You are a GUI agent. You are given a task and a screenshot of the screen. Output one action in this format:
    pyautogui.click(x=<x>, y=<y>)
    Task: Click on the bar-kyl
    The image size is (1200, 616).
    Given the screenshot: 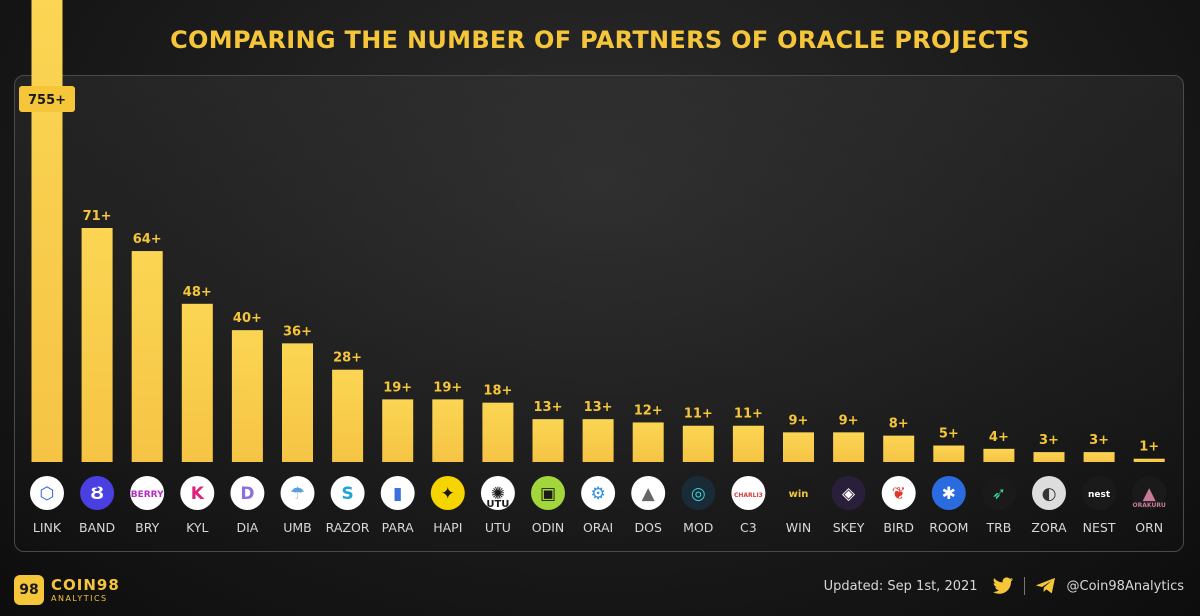 What is the action you would take?
    pyautogui.click(x=197, y=382)
    